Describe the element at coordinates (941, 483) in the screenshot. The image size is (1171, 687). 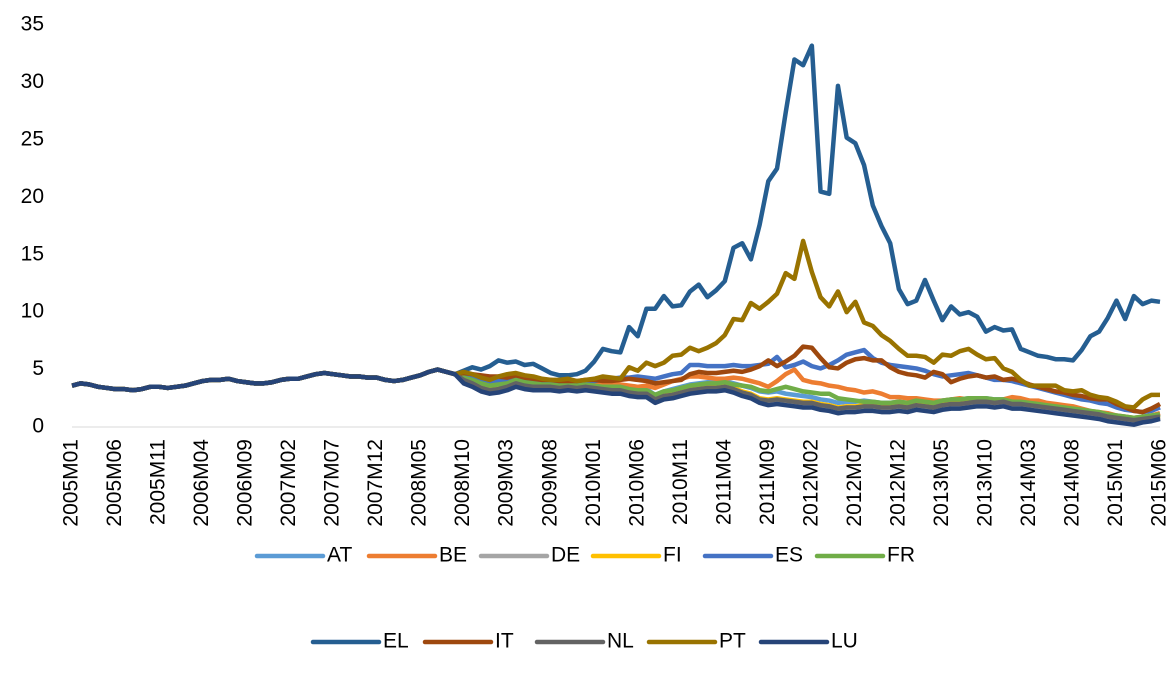
I see `x-tick-label: 2013M05` at that location.